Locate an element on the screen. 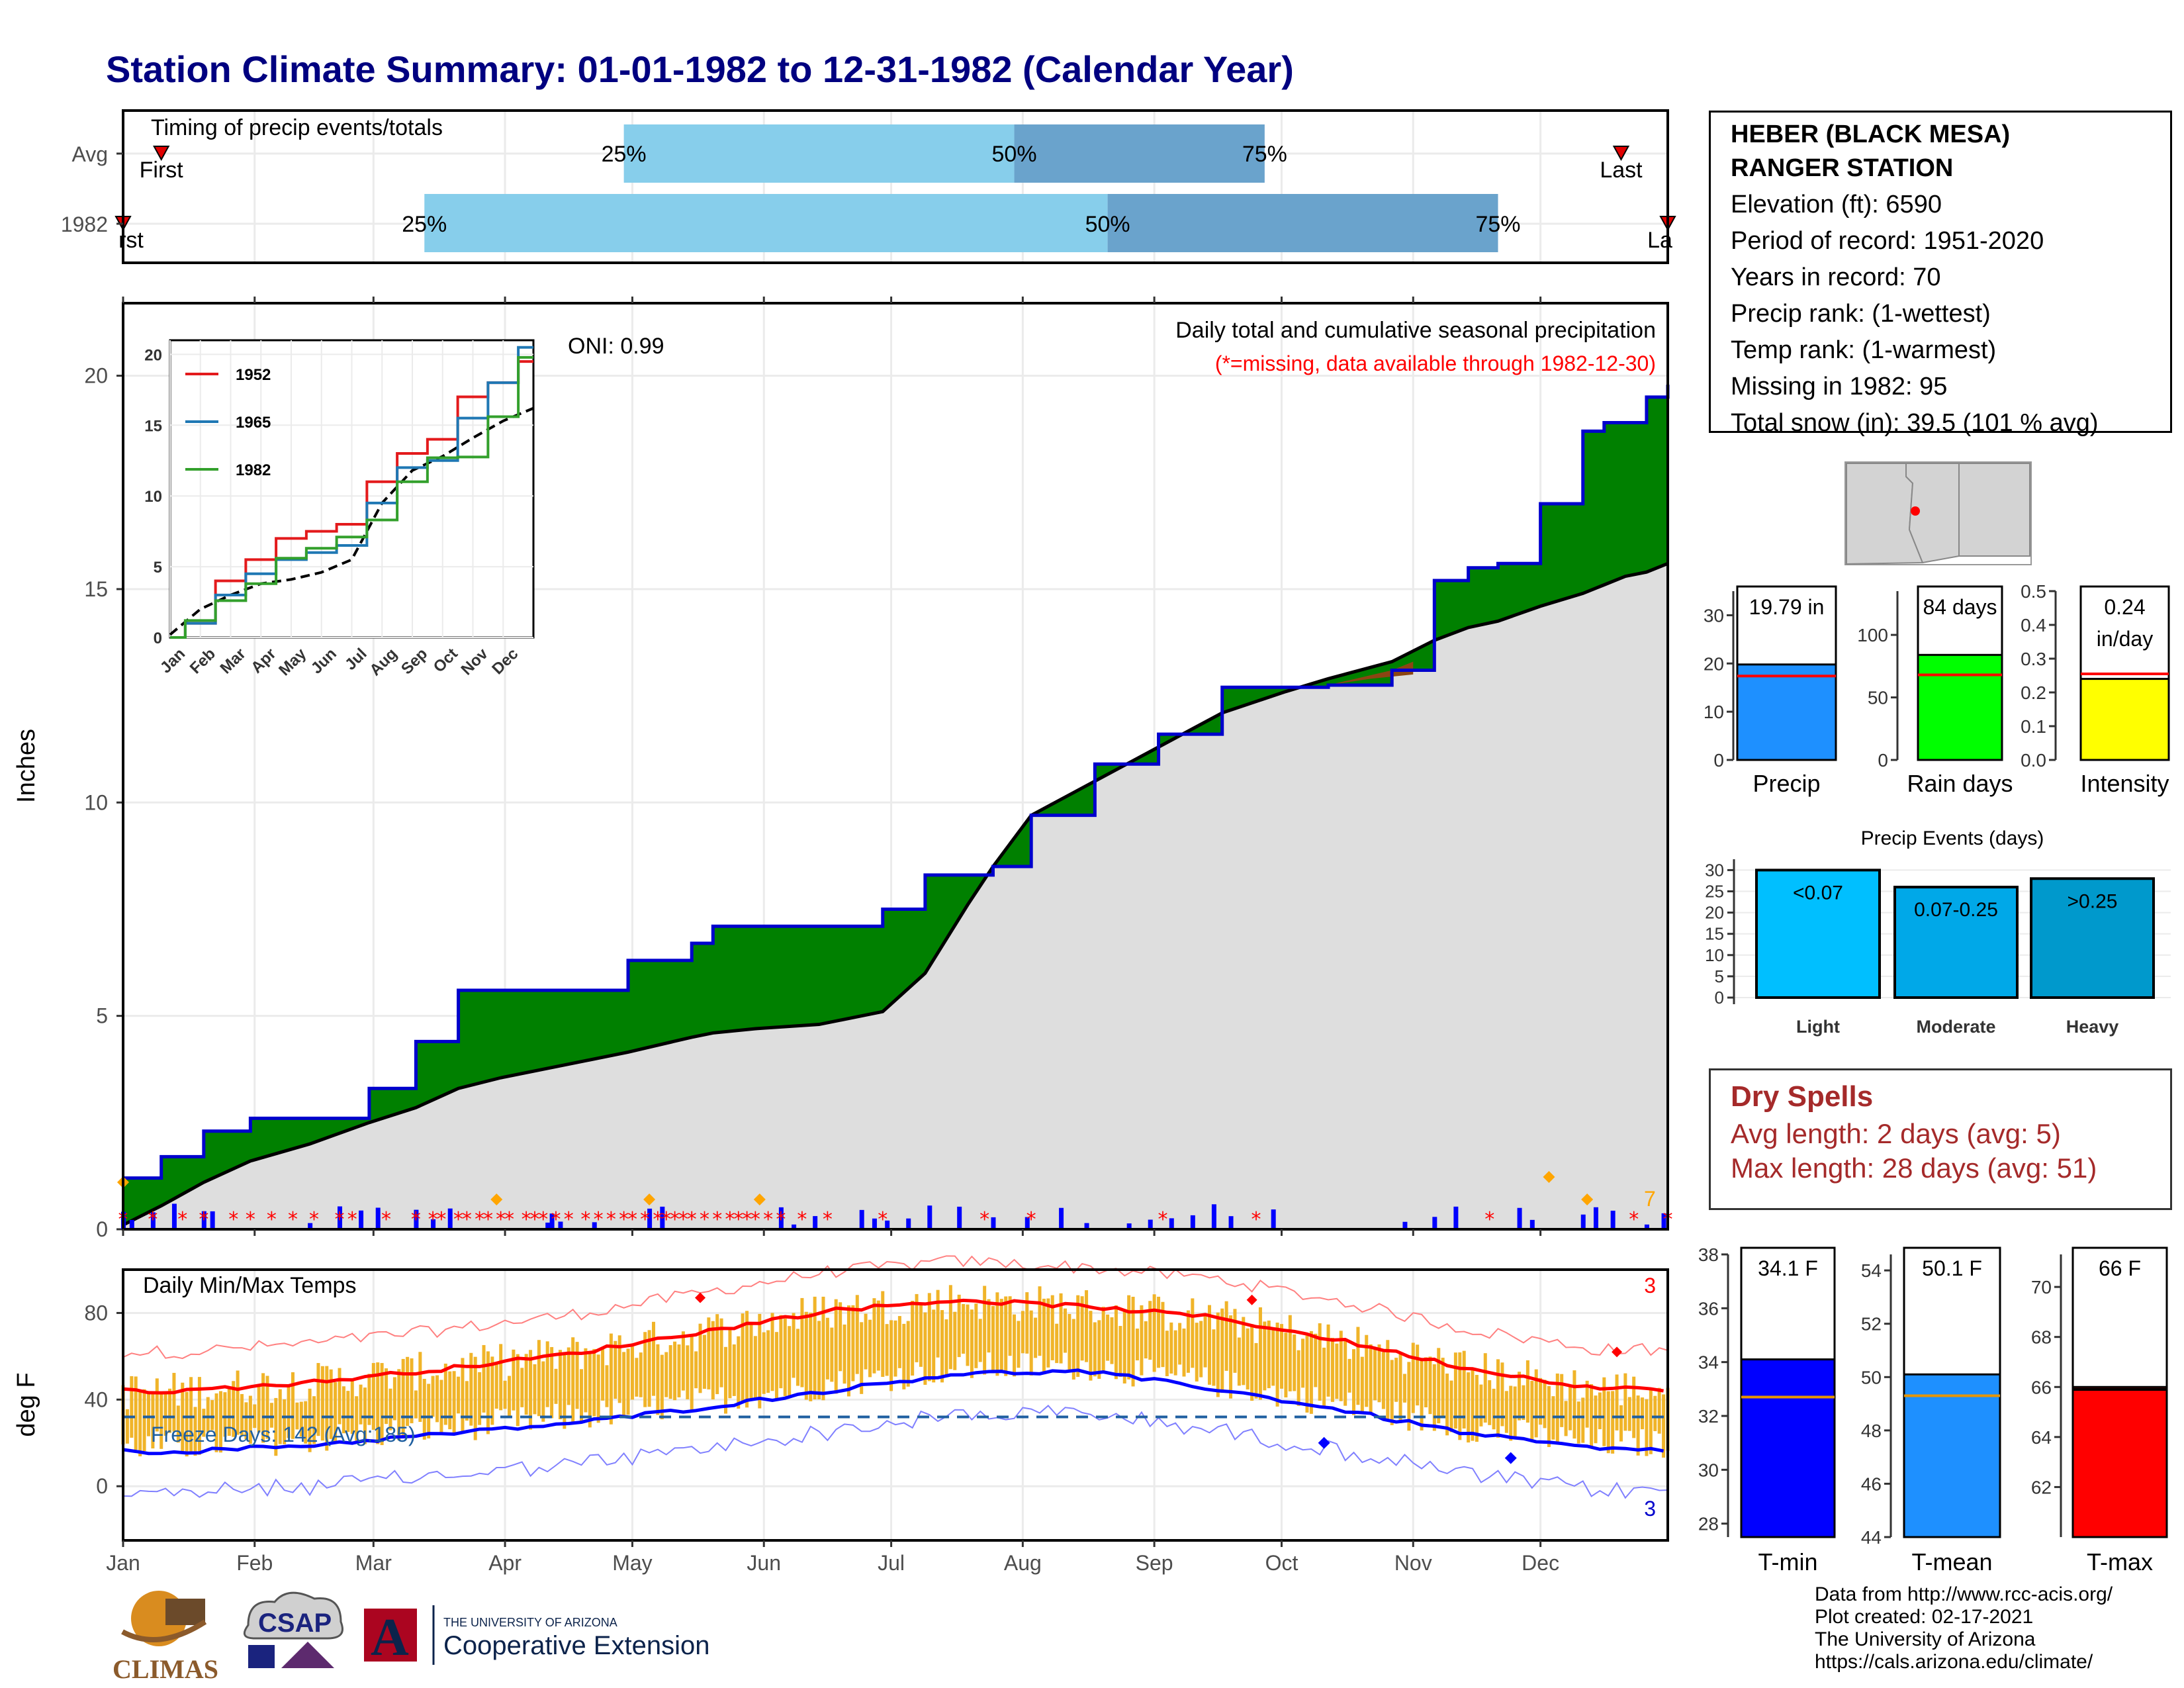 This screenshot has width=2184, height=1688. events-tick-label: 15 is located at coordinates (1715, 934).